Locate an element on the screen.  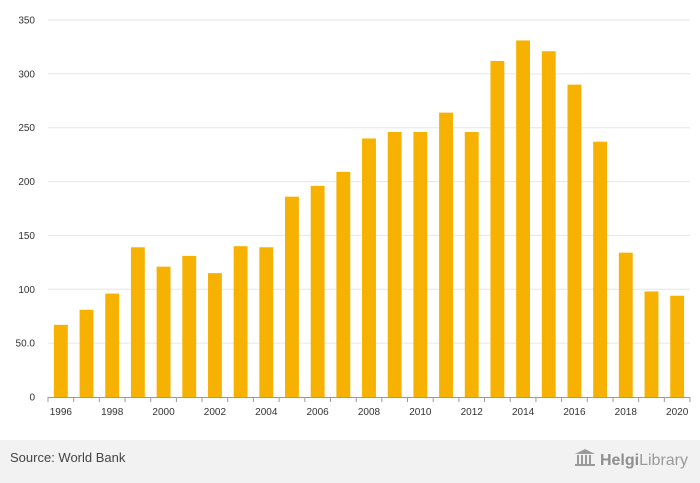
logo-text-strong: Helgi is located at coordinates (619, 460).